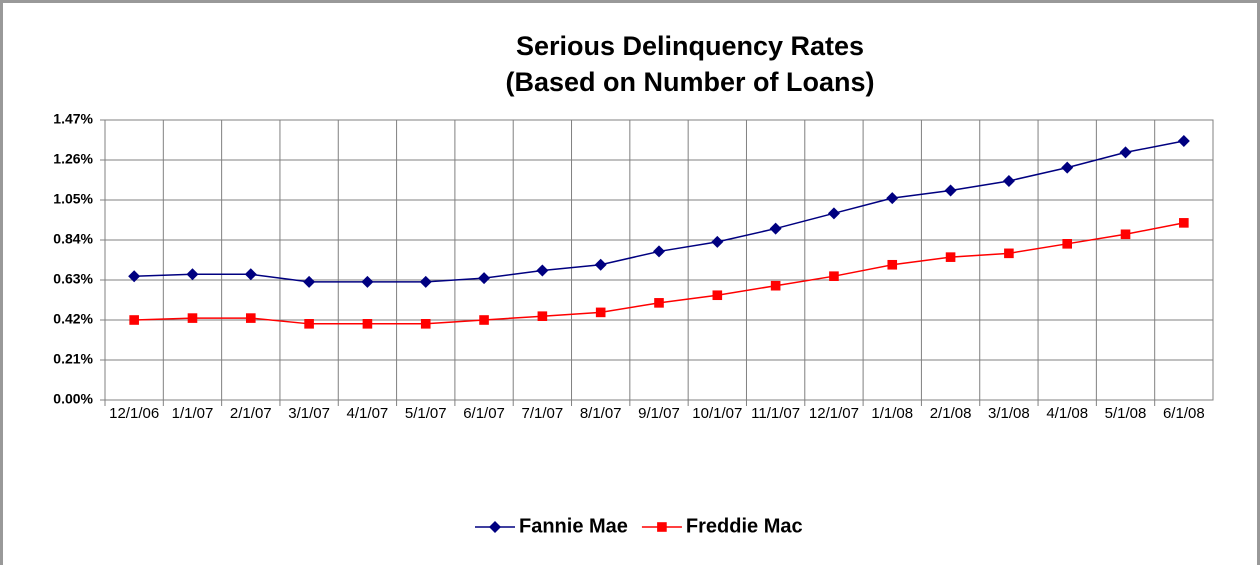 Image resolution: width=1260 pixels, height=565 pixels. Describe the element at coordinates (1126, 413) in the screenshot. I see `x-tick-label: 5/1/08` at that location.